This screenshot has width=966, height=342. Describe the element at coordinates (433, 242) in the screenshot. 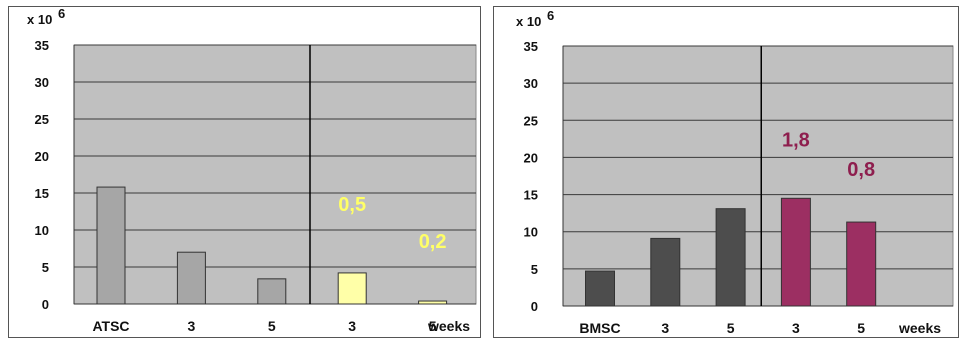

I see `value-annotation: 0,2` at that location.